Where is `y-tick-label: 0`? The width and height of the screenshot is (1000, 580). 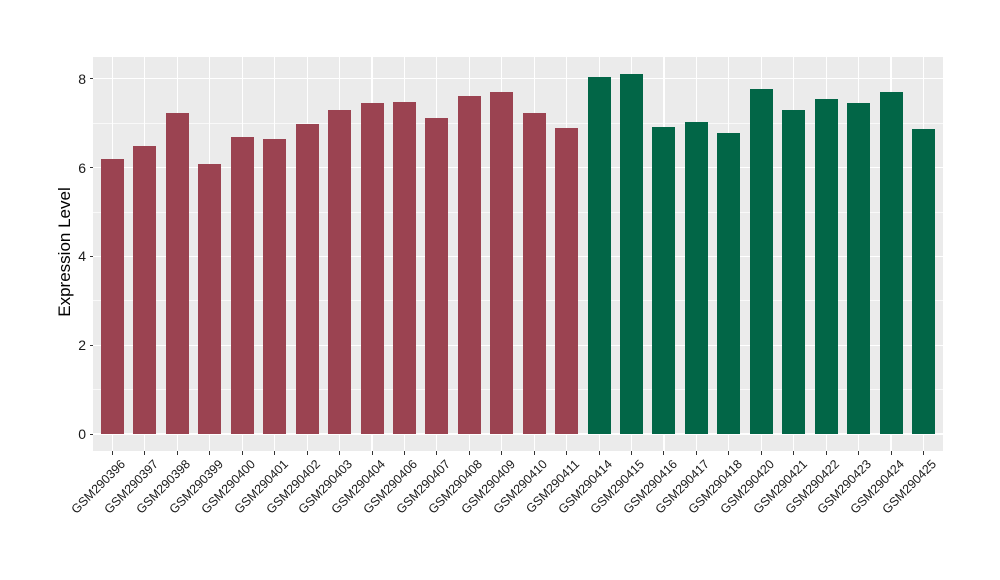
y-tick-label: 0 is located at coordinates (82, 434).